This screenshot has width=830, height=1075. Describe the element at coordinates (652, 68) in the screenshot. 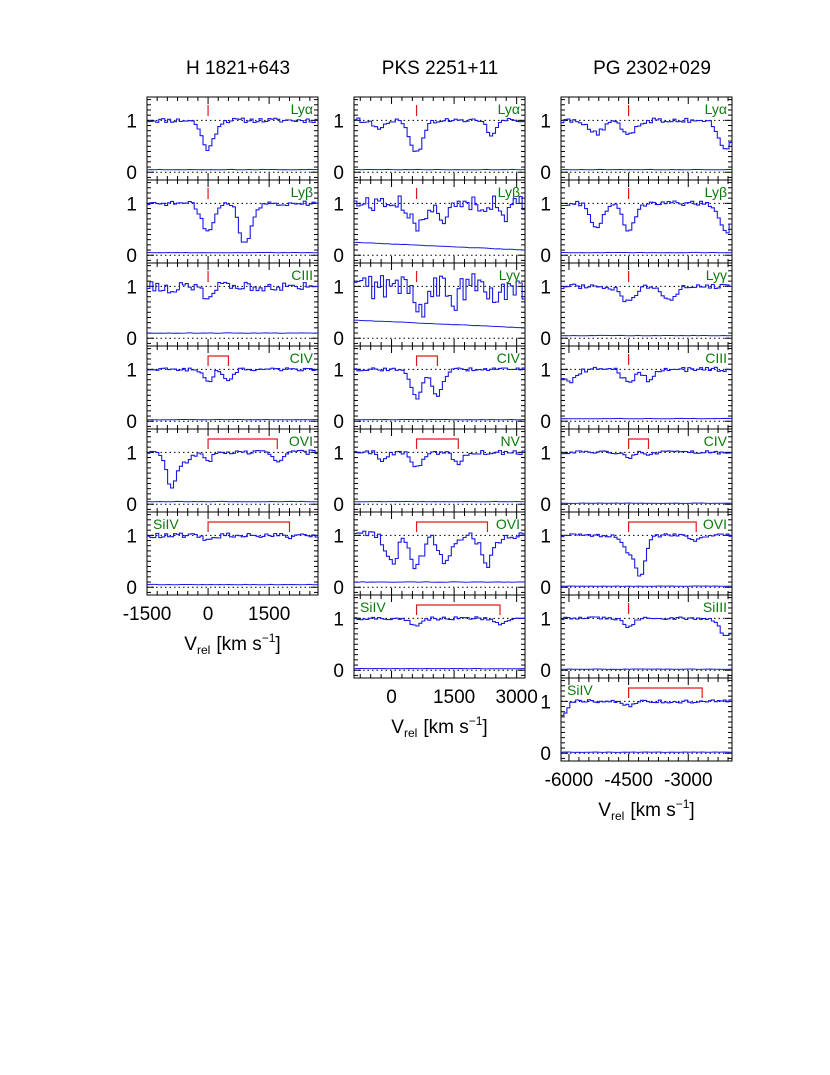

I see `column-title: PG 2302+029` at that location.